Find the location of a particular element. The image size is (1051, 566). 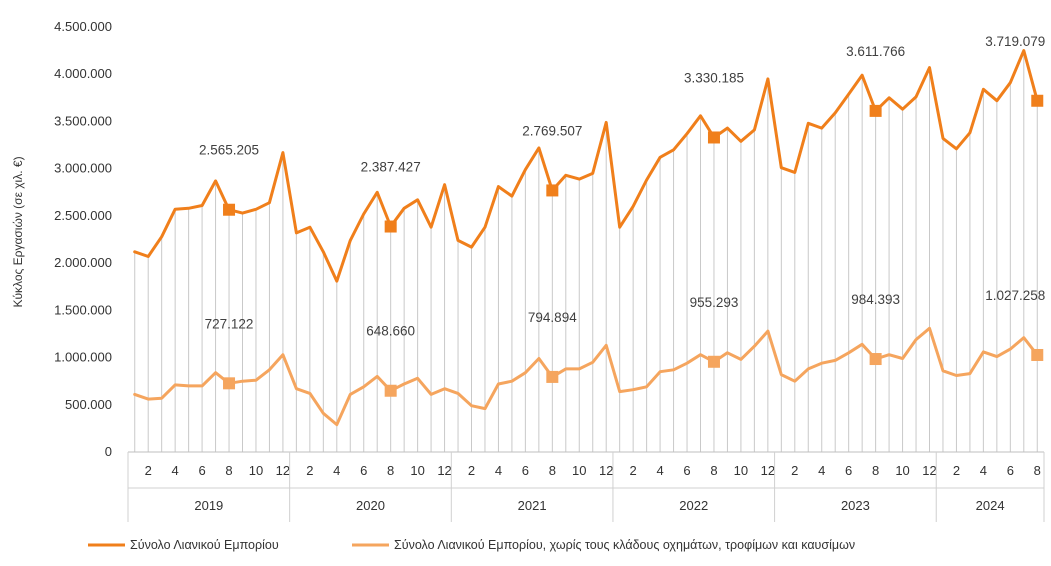

y-tick-label: 4.000.000 is located at coordinates (83, 73).